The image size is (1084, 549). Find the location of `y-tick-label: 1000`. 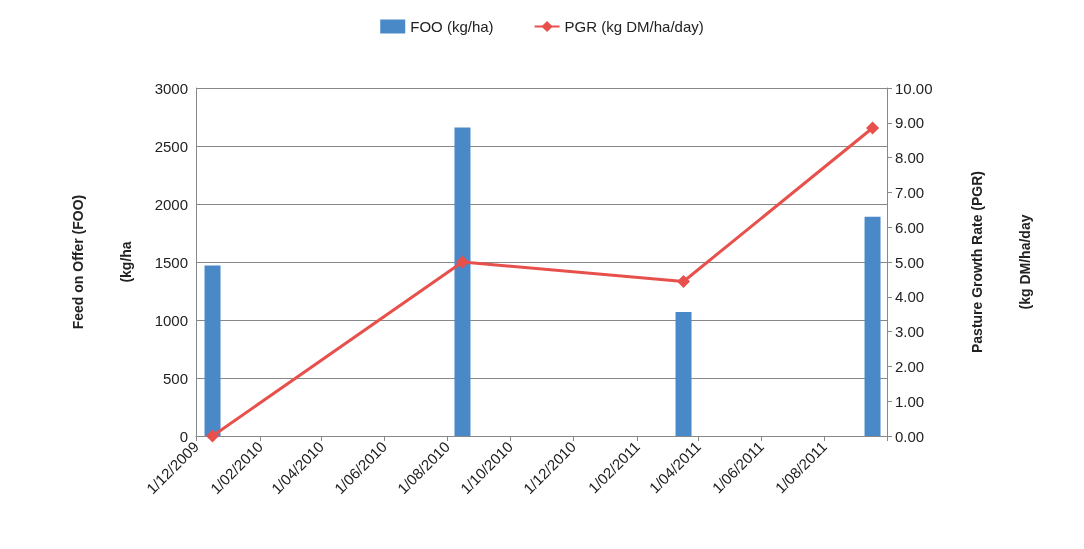

y-tick-label: 1000 is located at coordinates (171, 320).